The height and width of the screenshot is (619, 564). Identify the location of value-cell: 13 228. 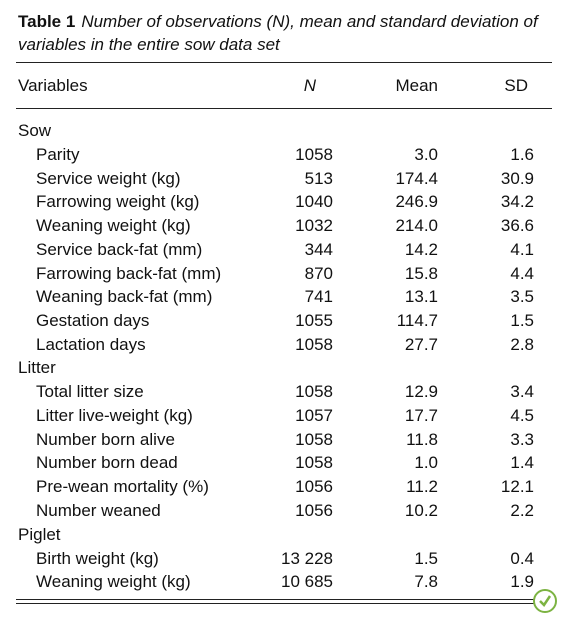
(307, 558).